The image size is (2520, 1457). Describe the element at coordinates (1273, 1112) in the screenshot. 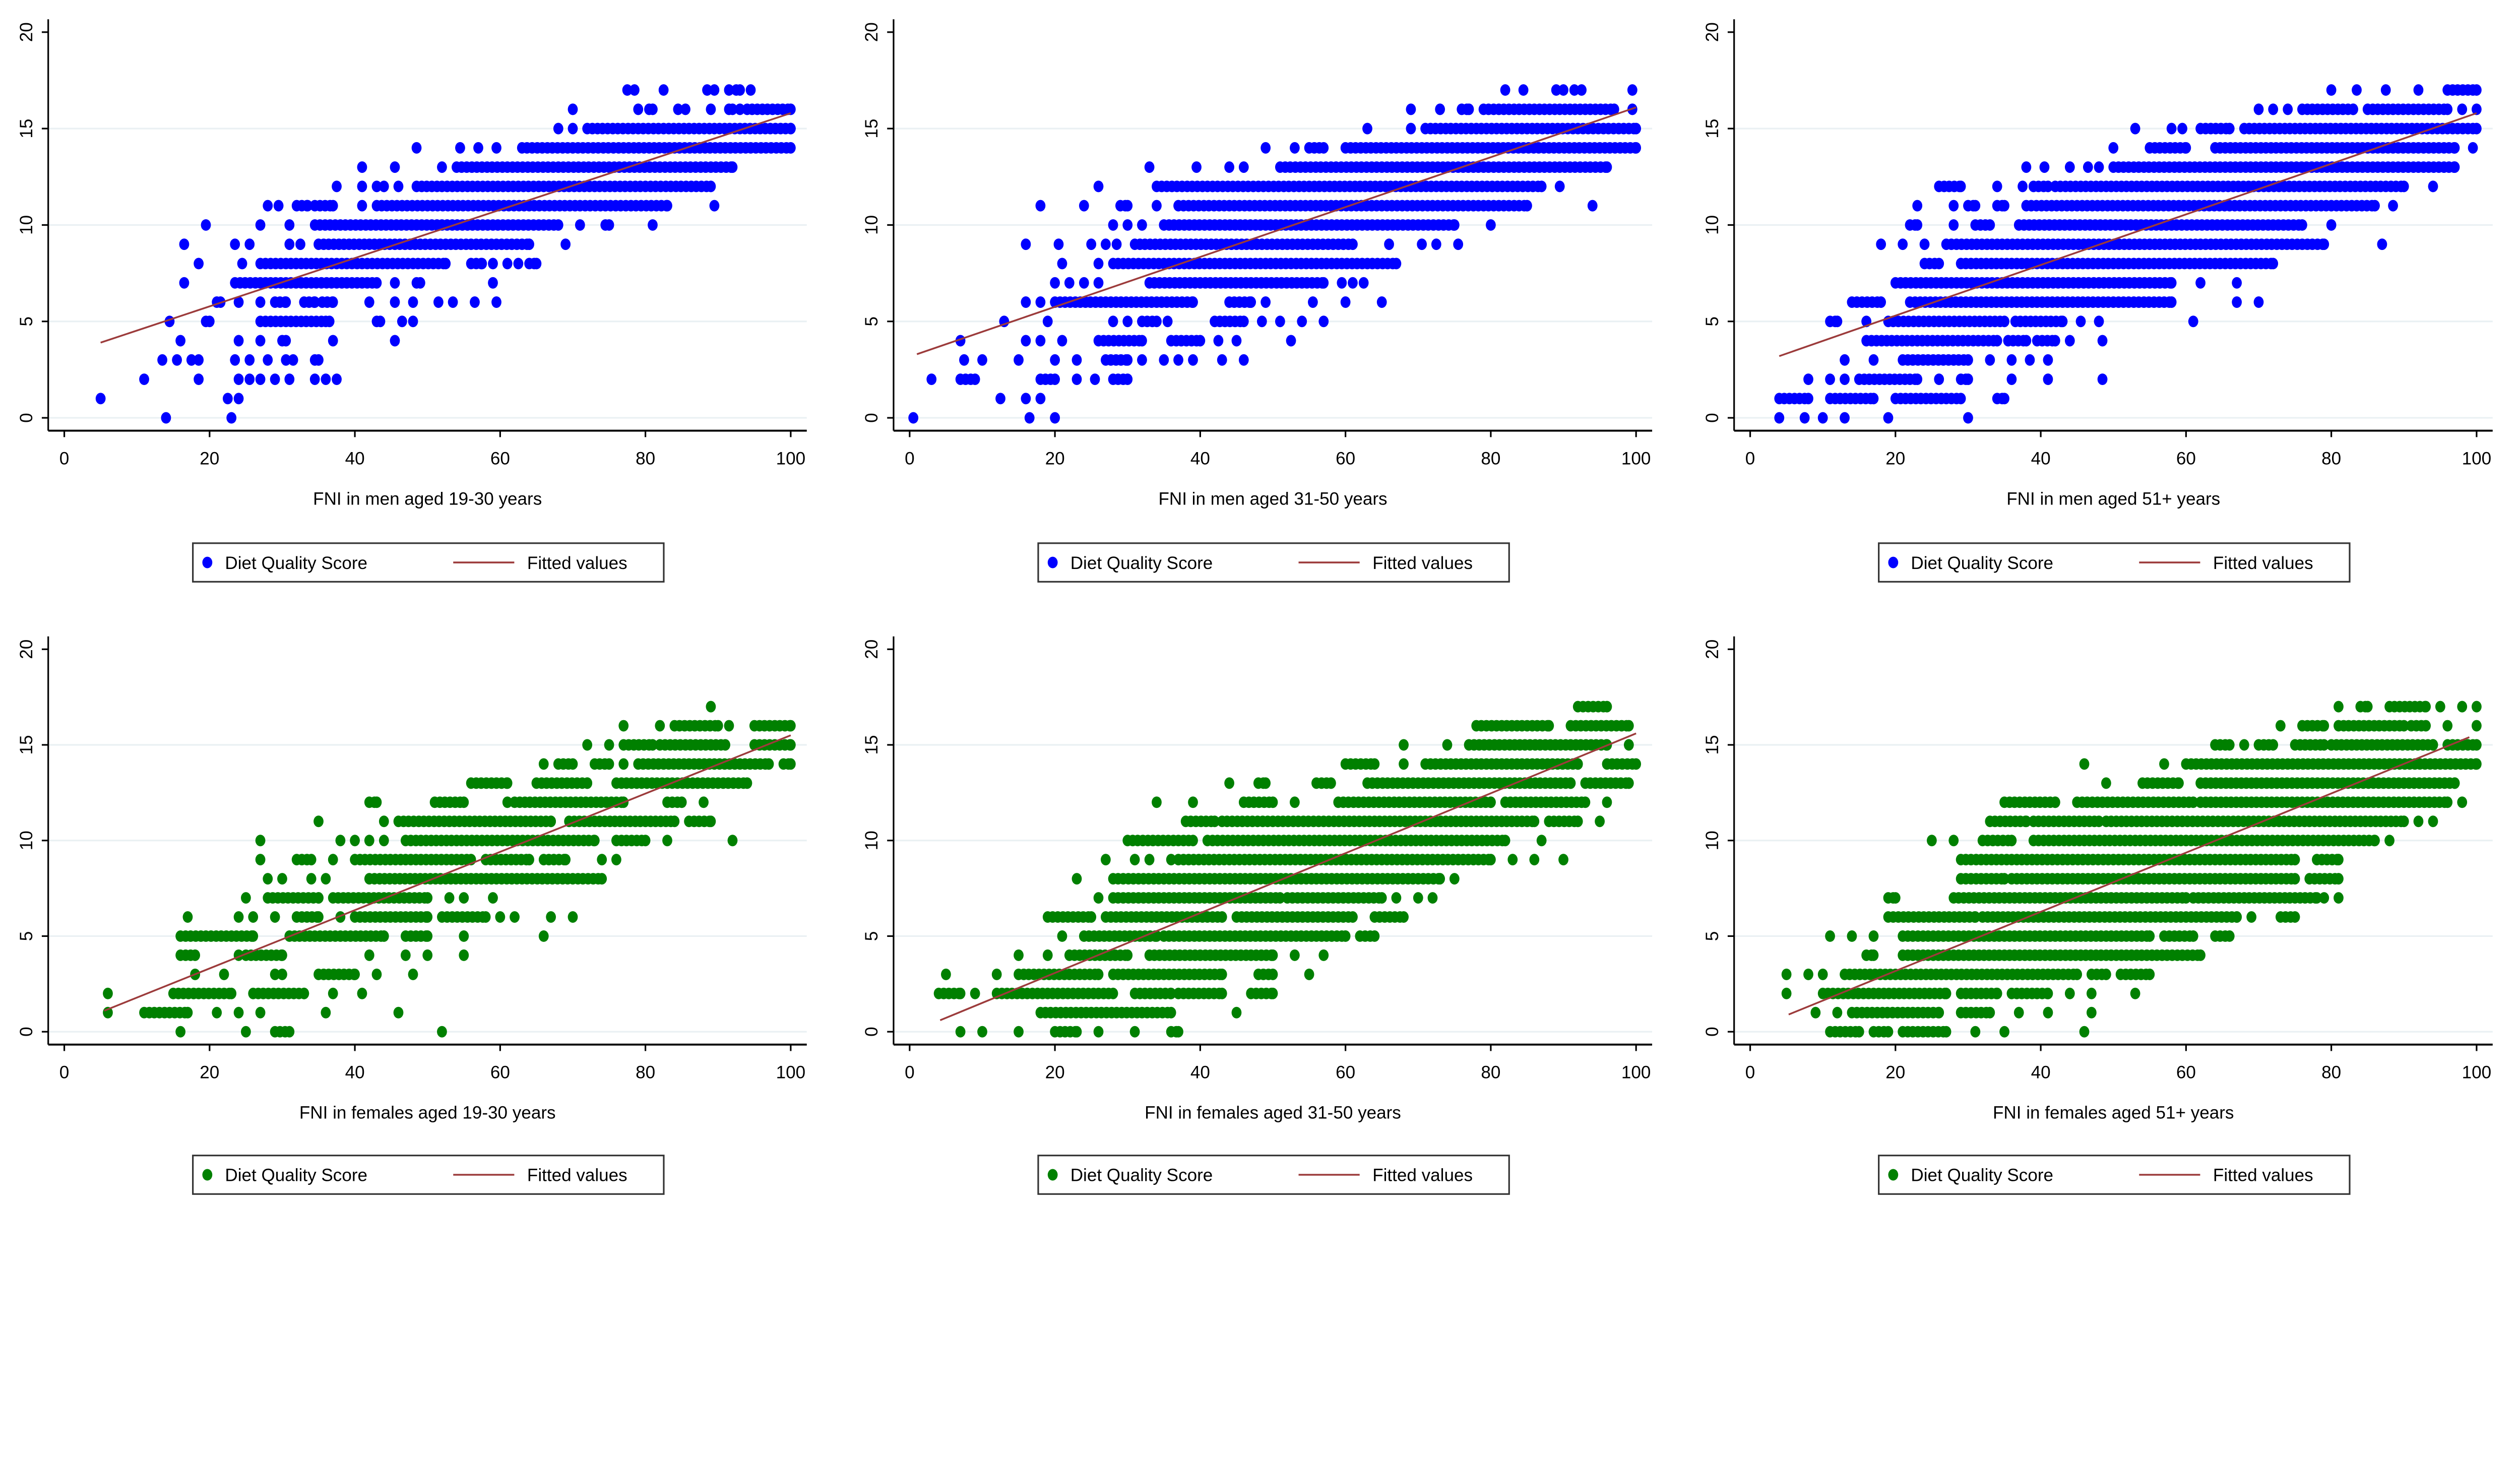

I see `x-axis-title: FNI in females aged 31-50 years` at that location.